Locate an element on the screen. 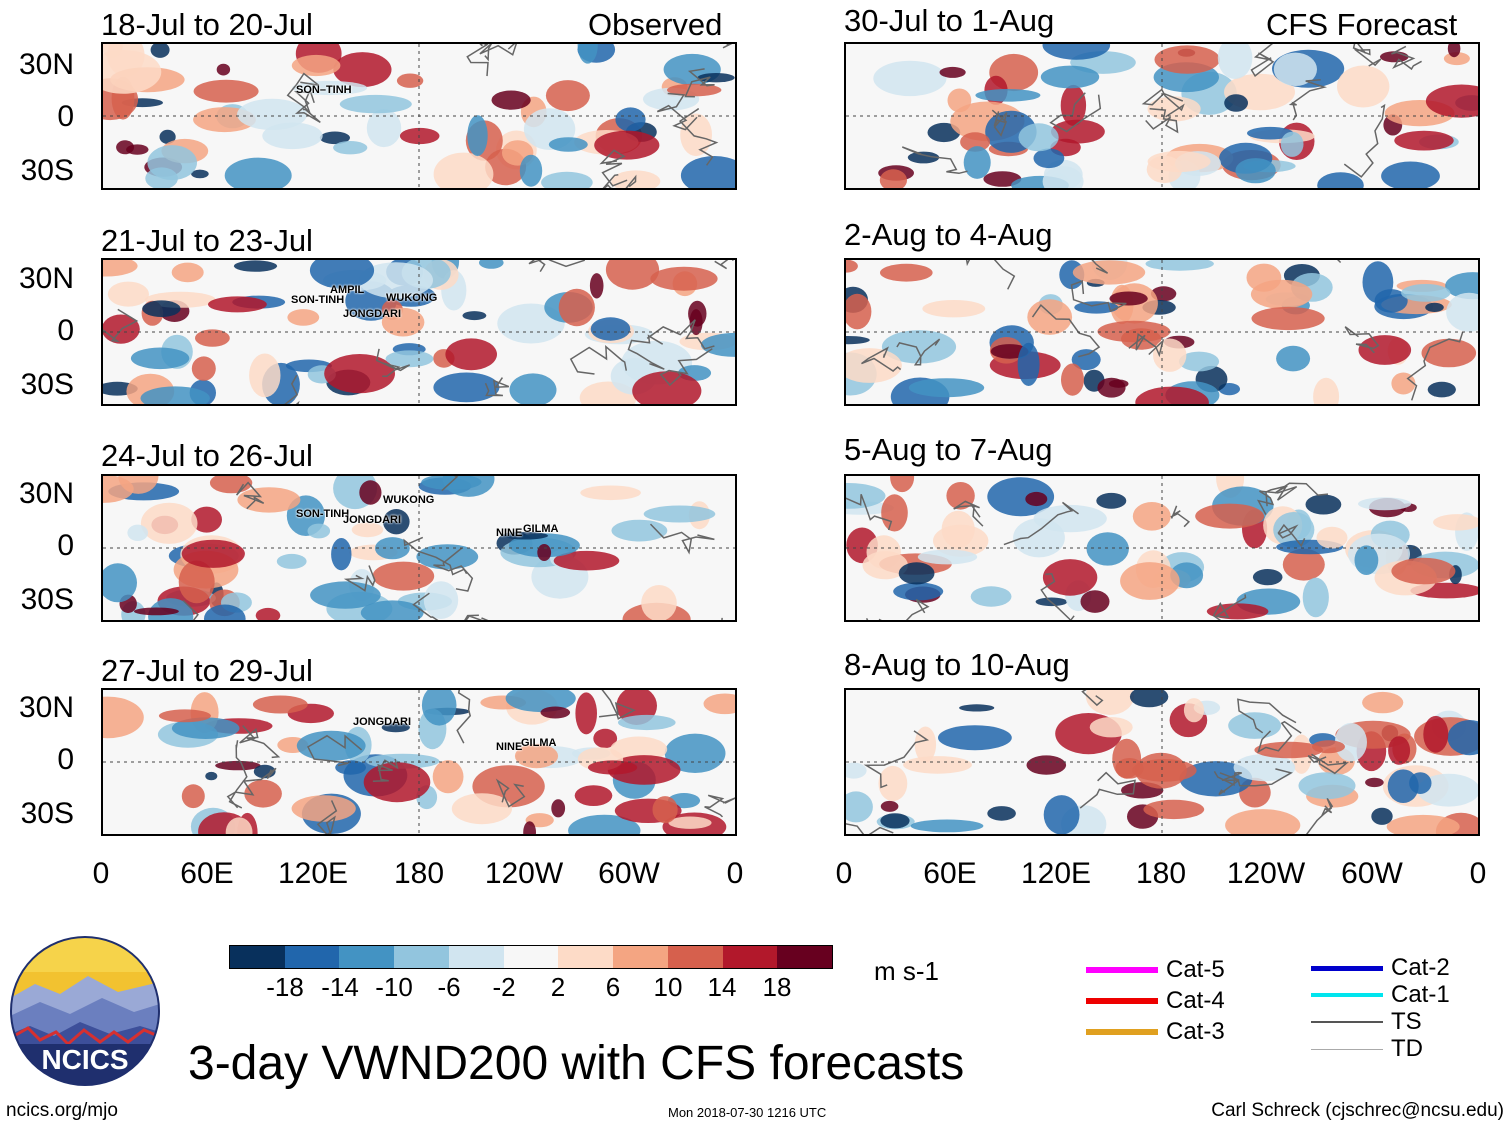 This screenshot has height=1127, width=1510. x-label: 0 is located at coordinates (101, 873).